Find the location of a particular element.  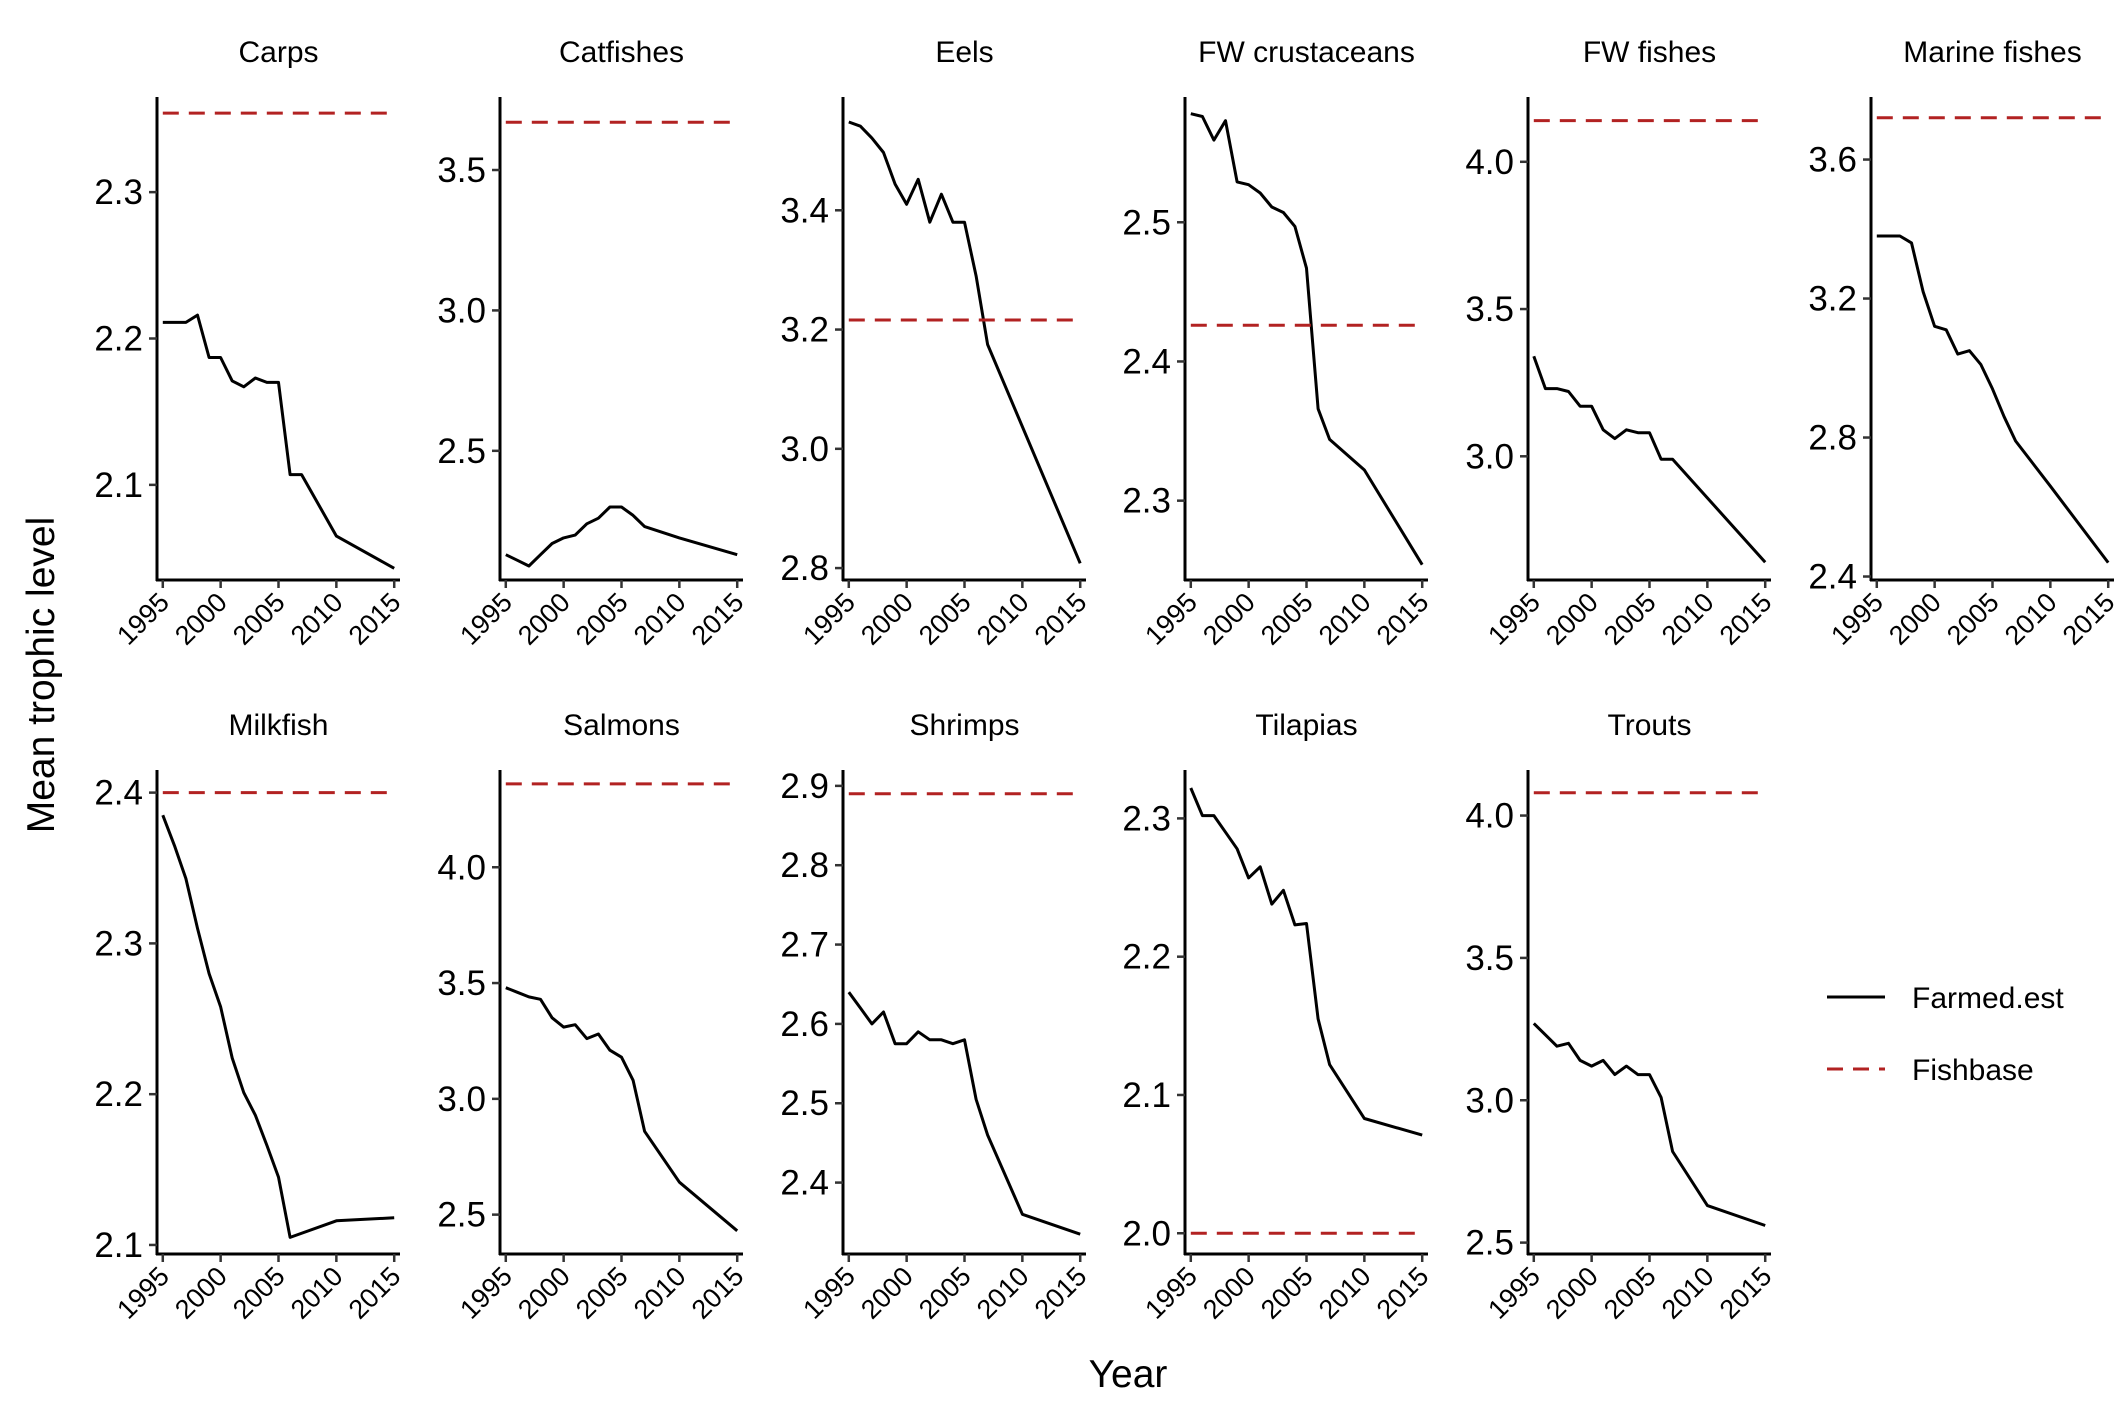

y-tick-label: 3.6 is located at coordinates (1832, 160).